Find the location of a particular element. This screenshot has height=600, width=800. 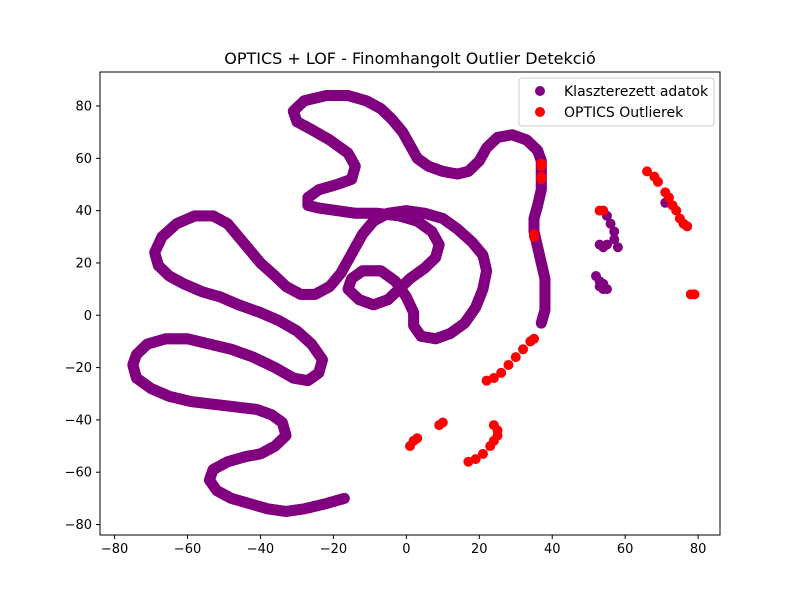

y-tick-label: 40 is located at coordinates (83, 211).